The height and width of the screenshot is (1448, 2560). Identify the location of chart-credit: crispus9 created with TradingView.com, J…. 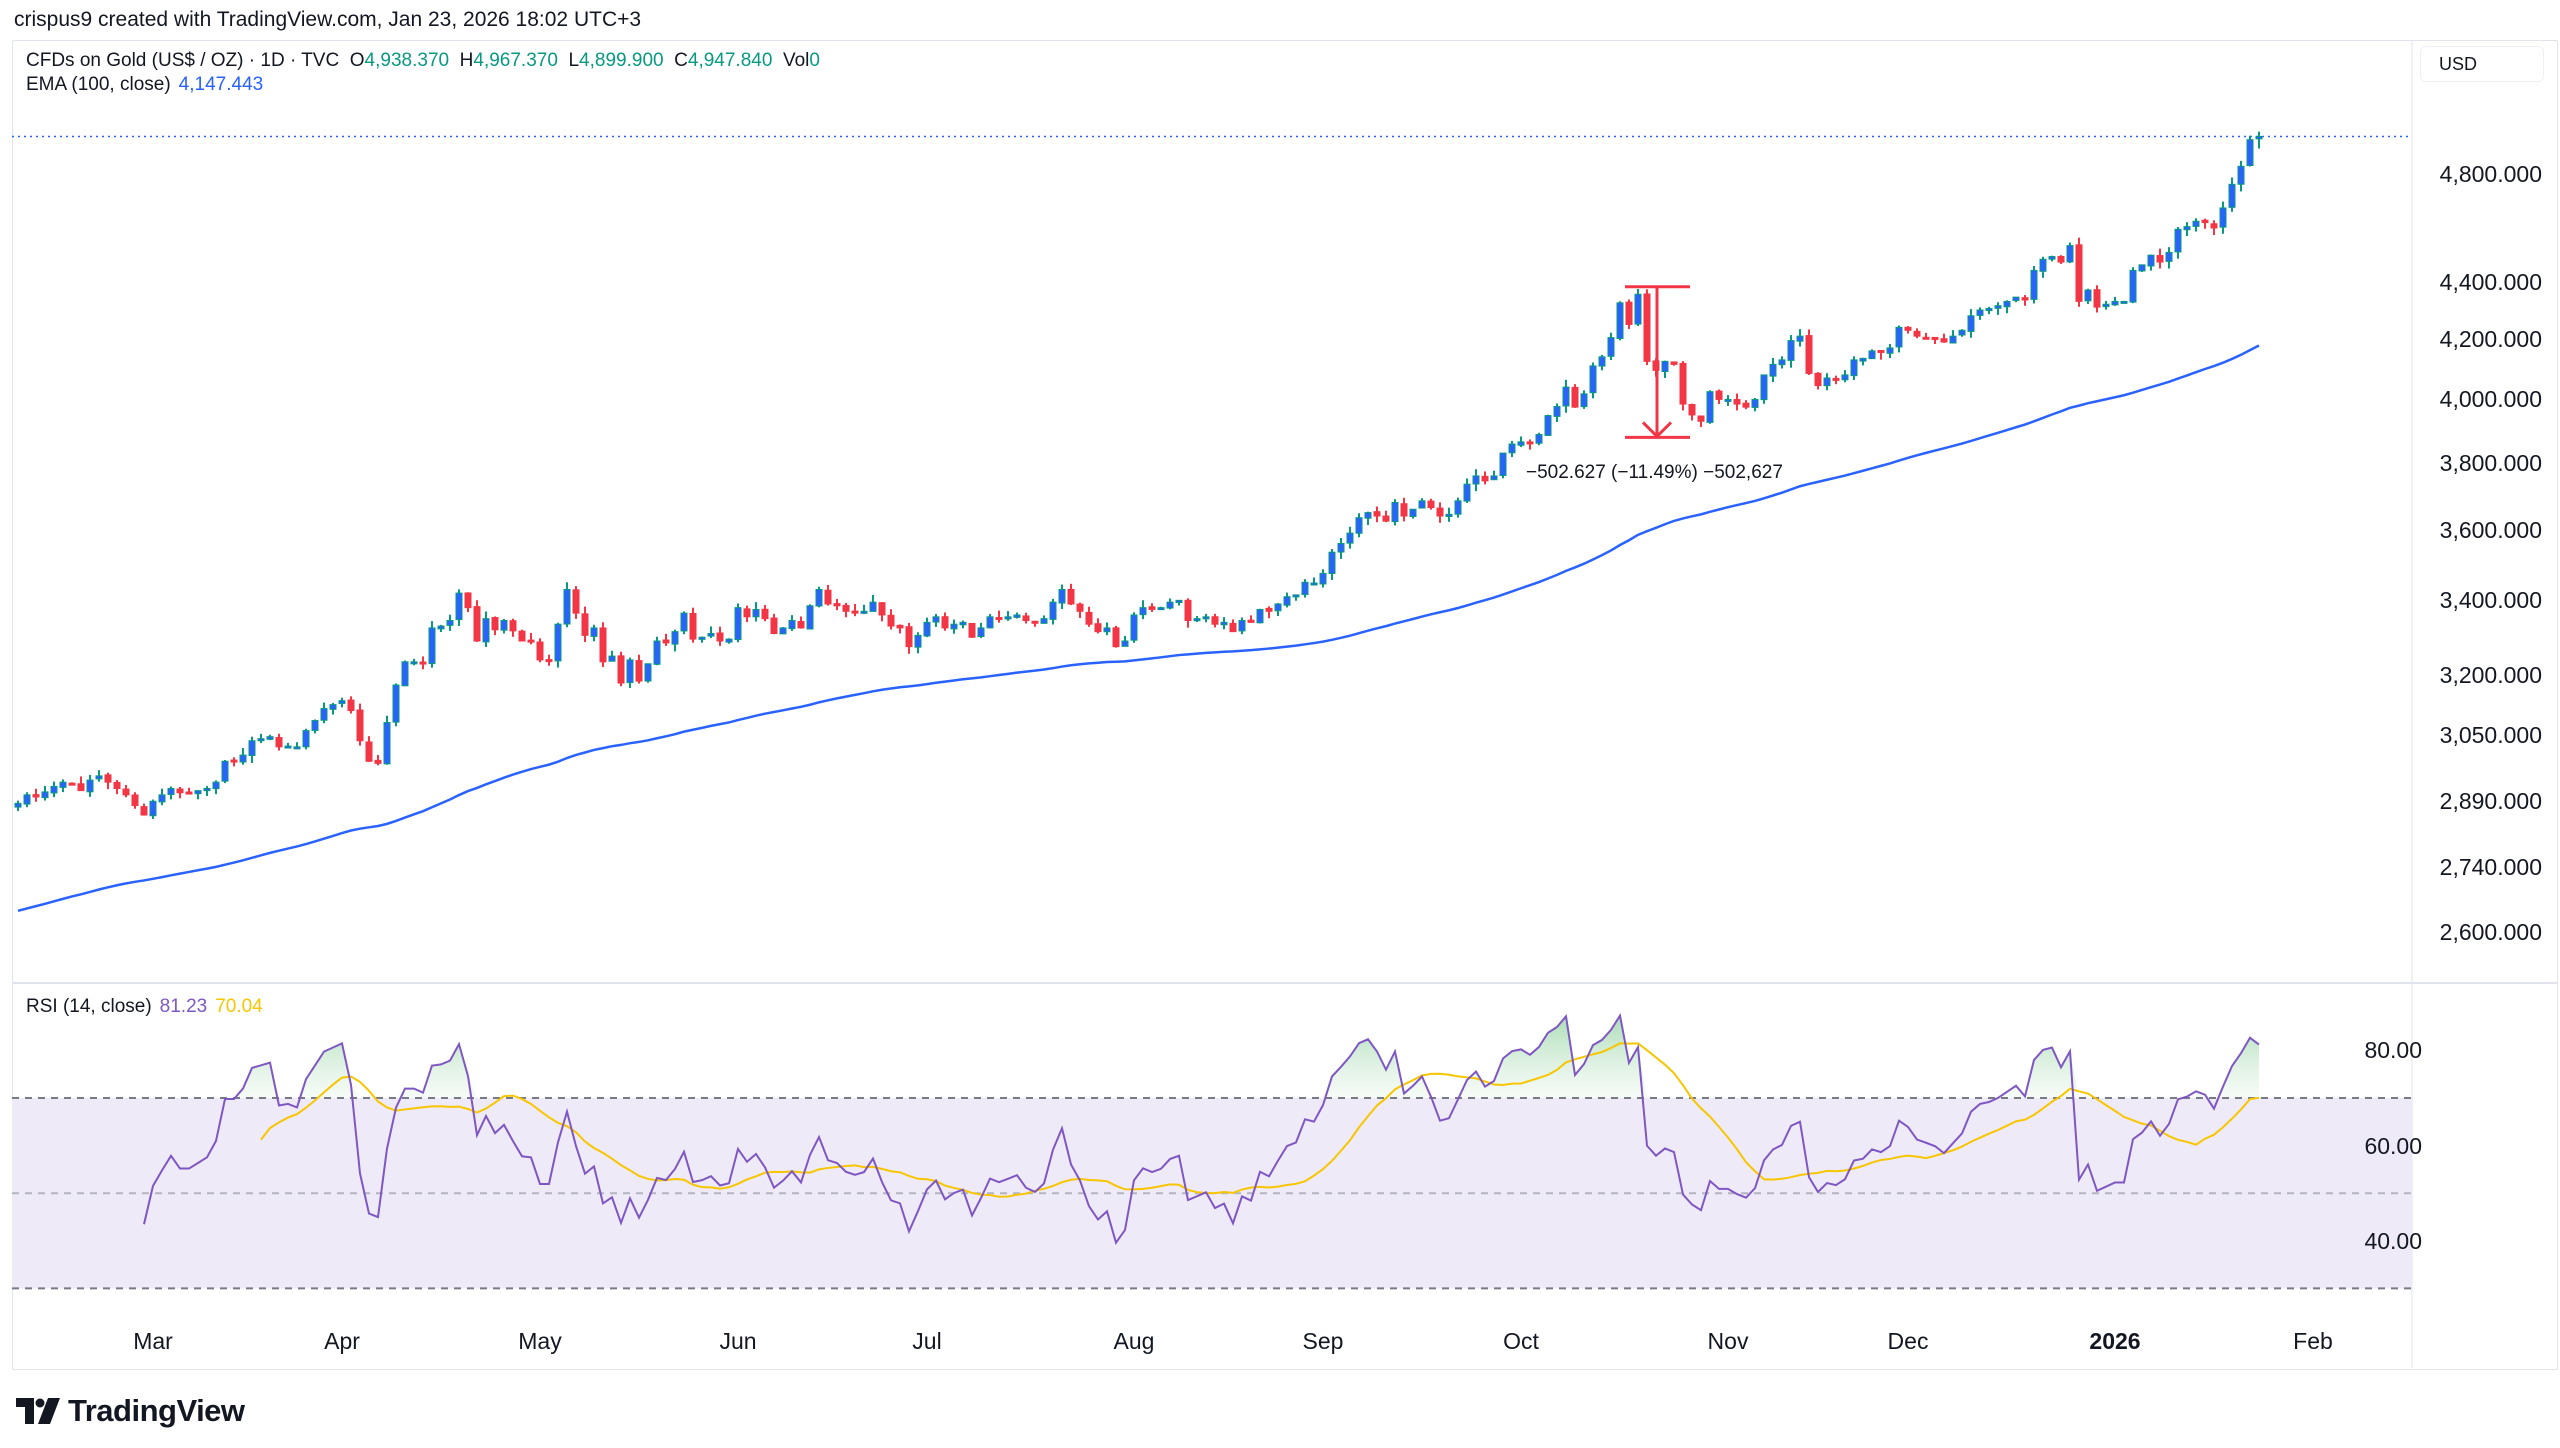
(328, 19).